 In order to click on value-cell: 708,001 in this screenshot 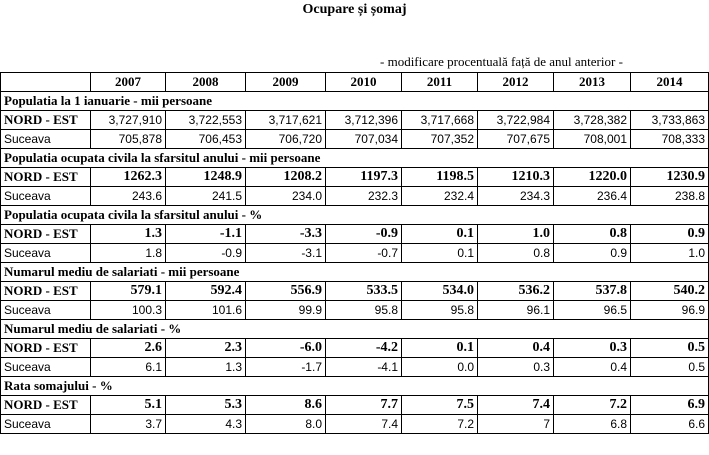, I will do `click(592, 139)`.